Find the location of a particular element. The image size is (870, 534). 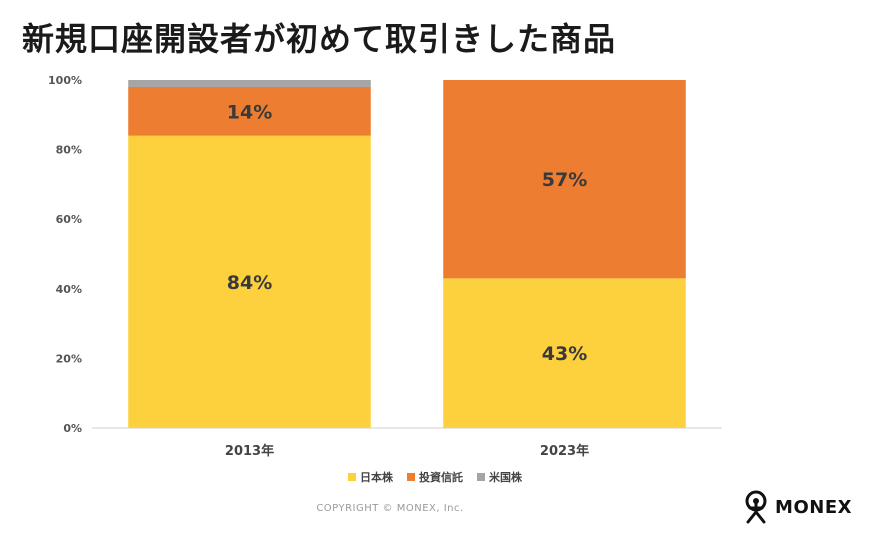

brand-name: MONEX is located at coordinates (813, 507).